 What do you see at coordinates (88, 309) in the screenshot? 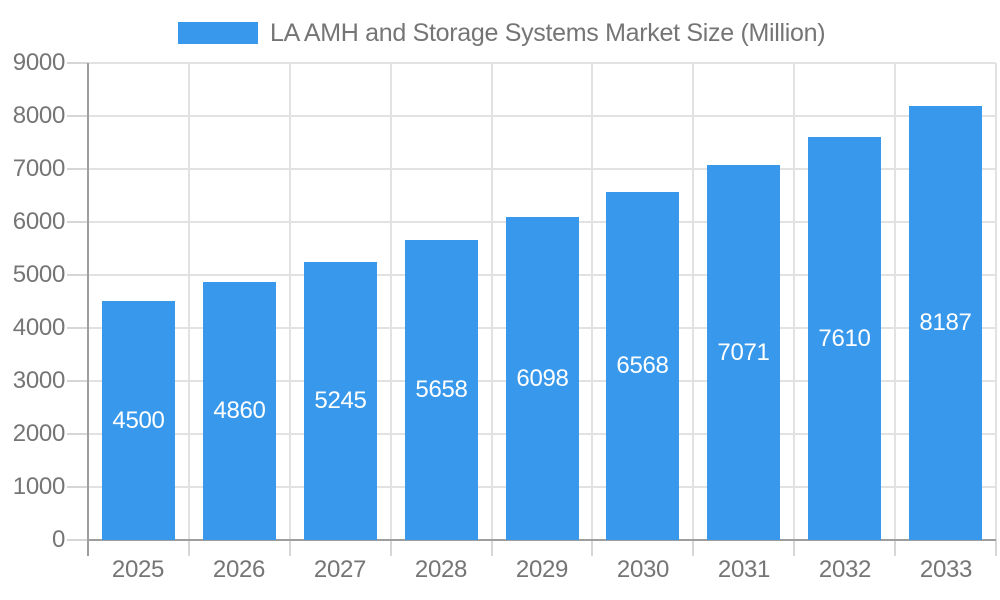
I see `y-axis-line` at bounding box center [88, 309].